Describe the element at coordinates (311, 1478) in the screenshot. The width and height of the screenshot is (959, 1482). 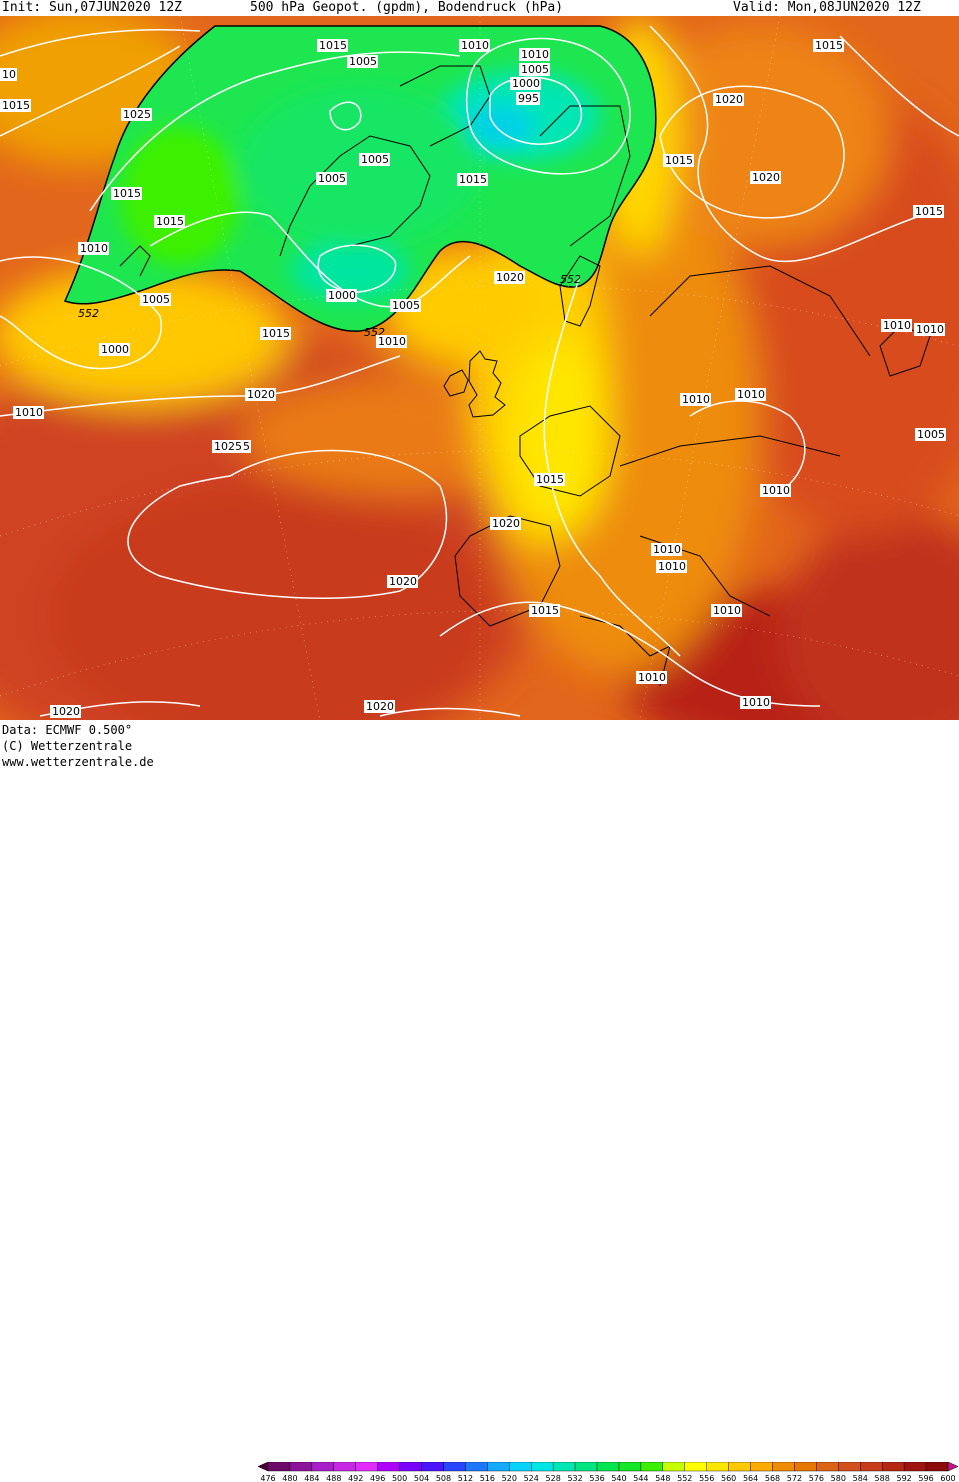
I see `legend-tick-label: 484` at that location.